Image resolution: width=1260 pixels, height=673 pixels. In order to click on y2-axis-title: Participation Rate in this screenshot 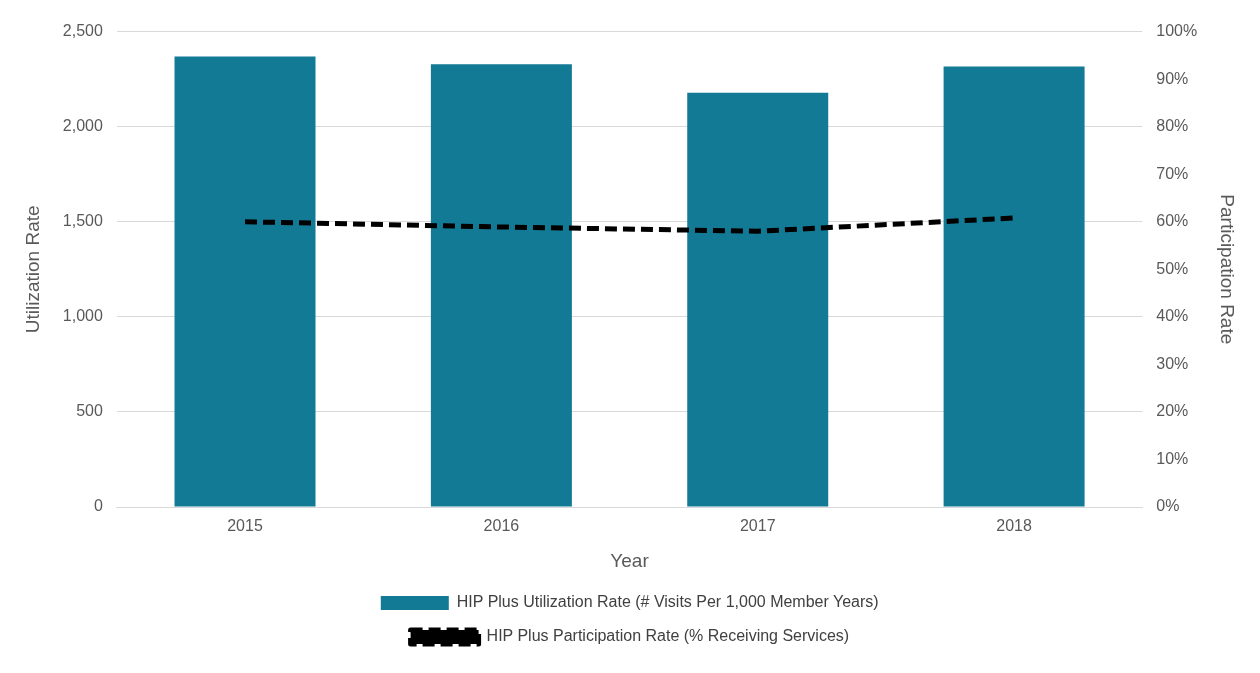, I will do `click(1228, 269)`.